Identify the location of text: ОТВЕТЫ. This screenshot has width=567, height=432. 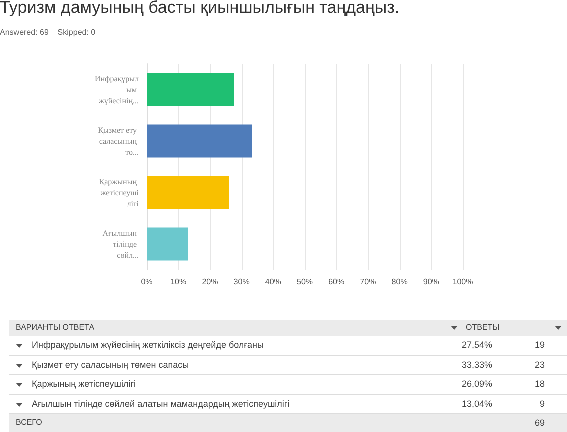
(483, 327).